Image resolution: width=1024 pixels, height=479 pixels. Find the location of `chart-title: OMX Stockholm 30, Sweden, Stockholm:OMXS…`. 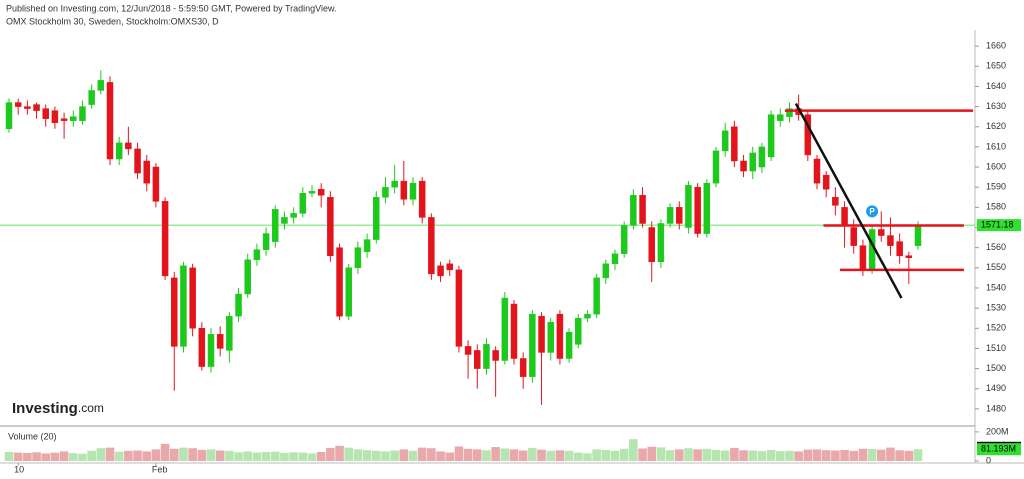

chart-title: OMX Stockholm 30, Sweden, Stockholm:OMXS… is located at coordinates (112, 21).